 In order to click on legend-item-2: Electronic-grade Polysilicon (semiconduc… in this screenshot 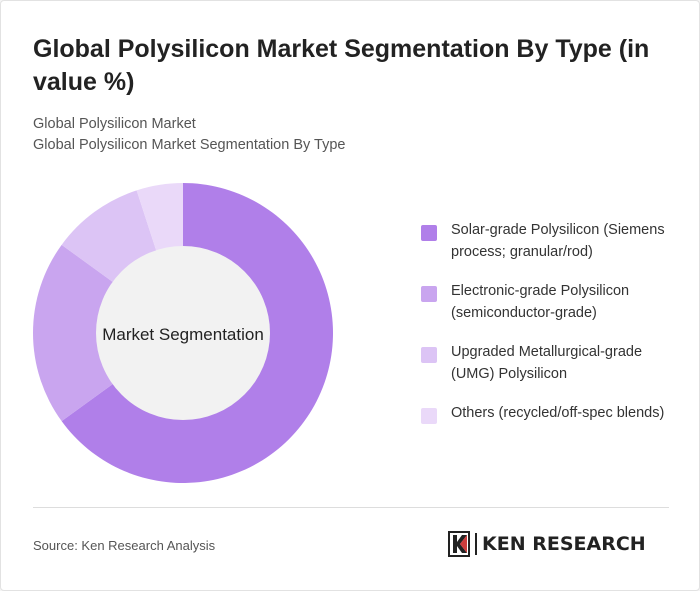, I will do `click(556, 310)`.